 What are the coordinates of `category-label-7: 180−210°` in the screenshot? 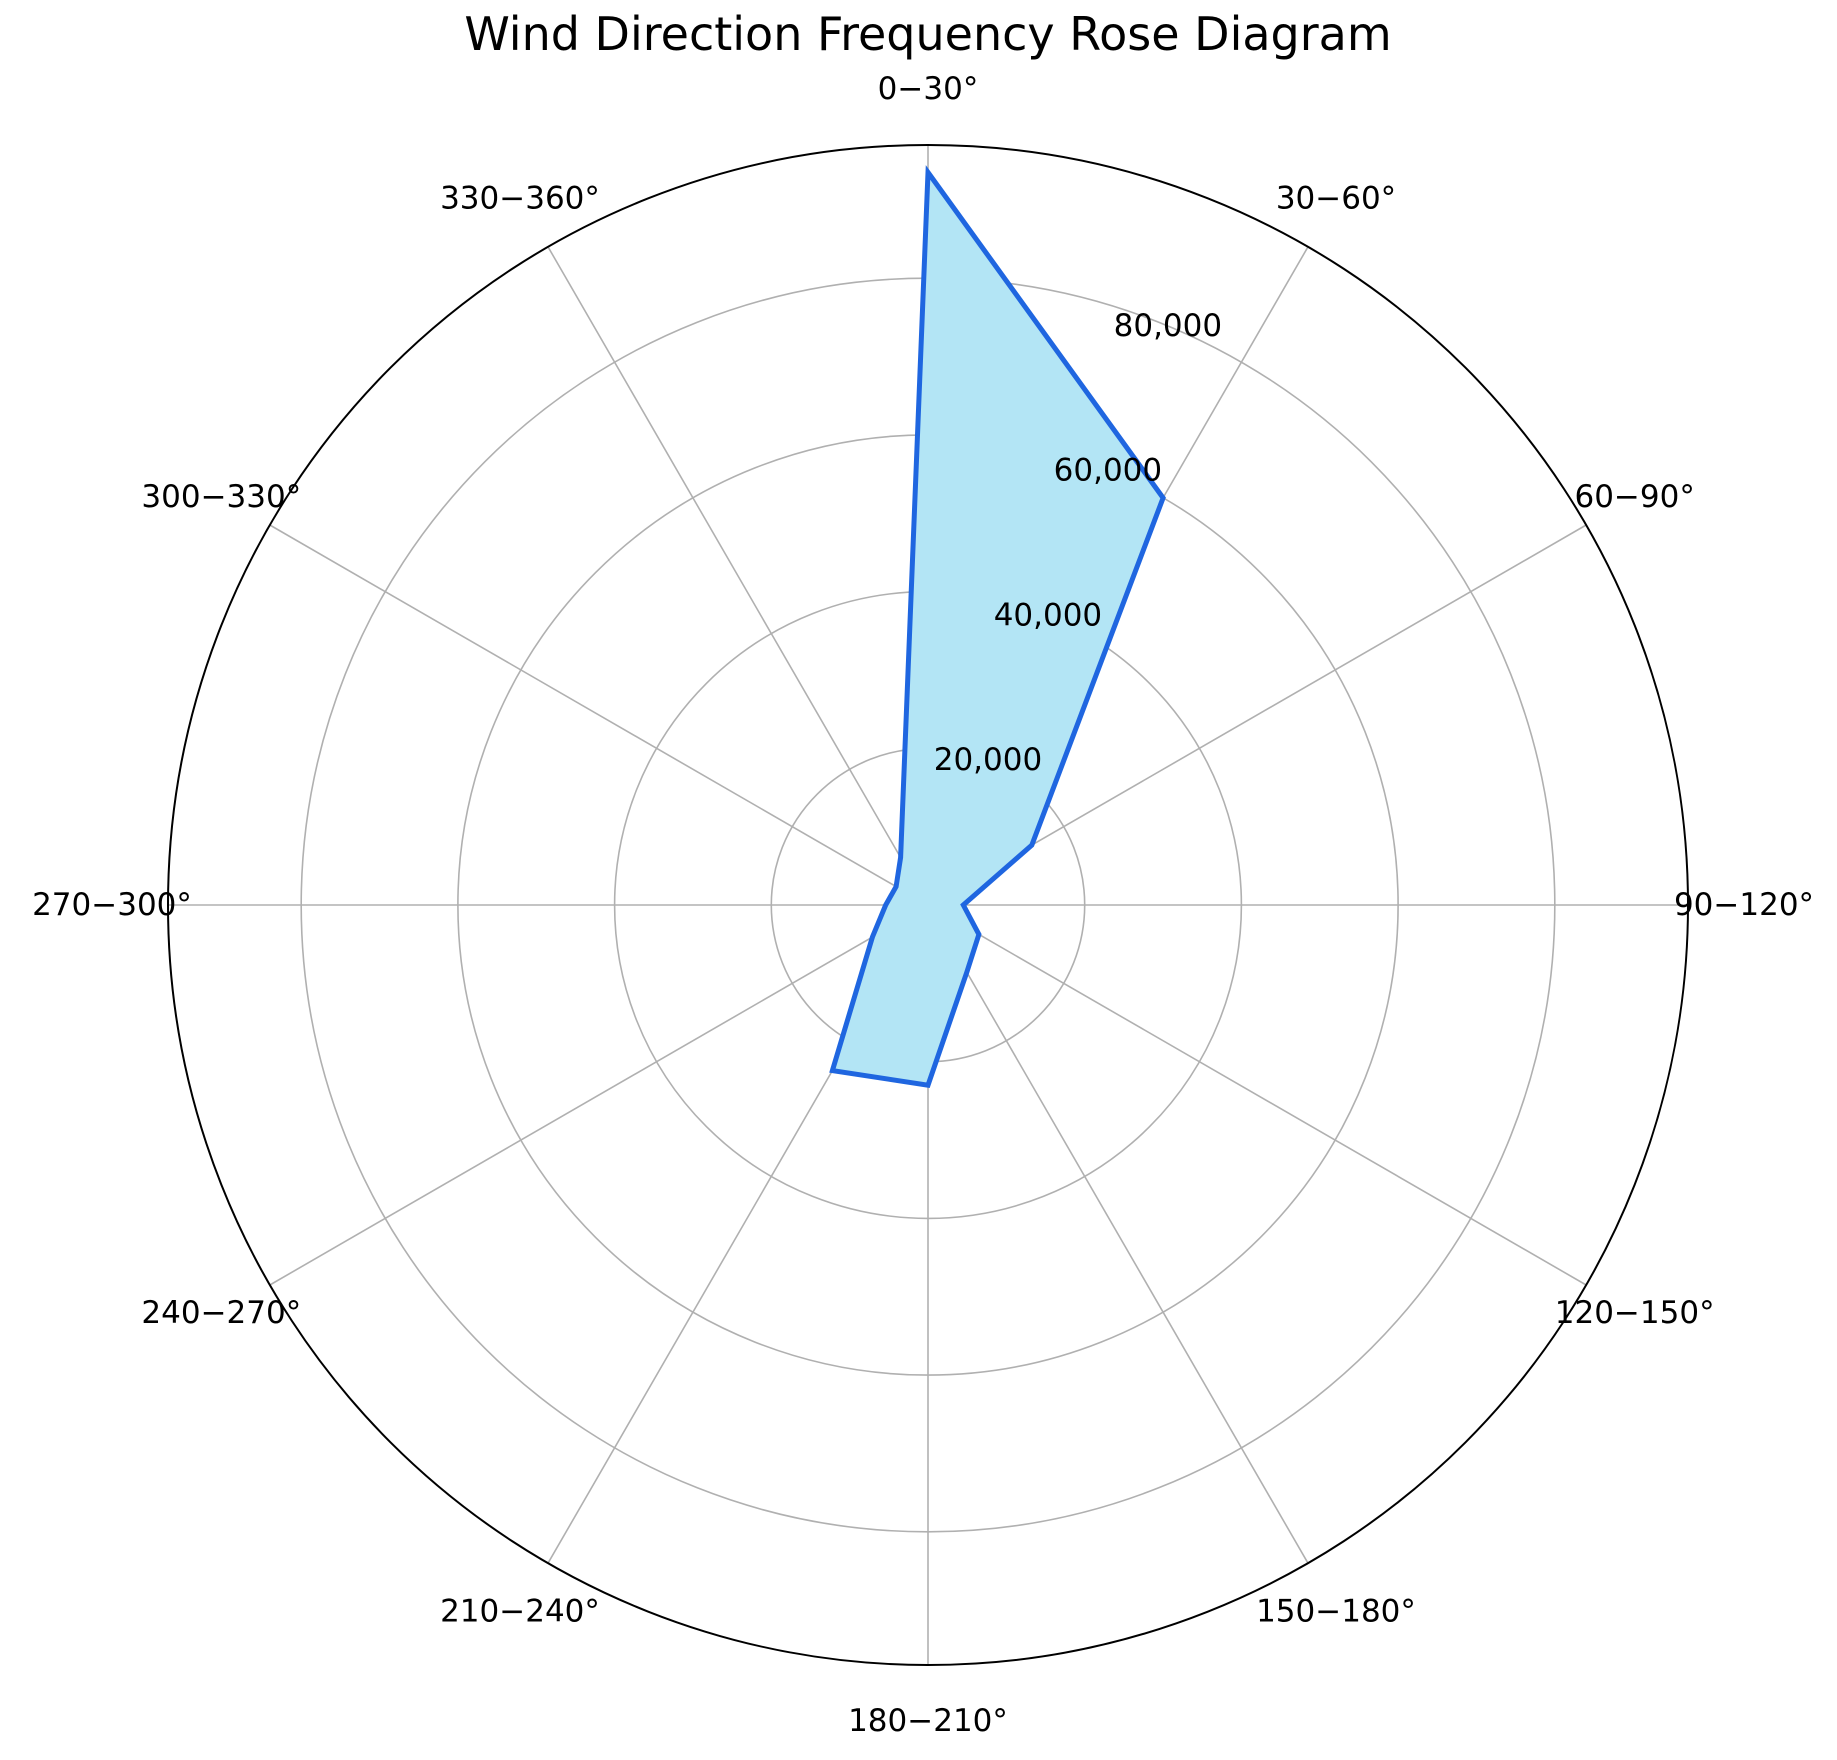 It's located at (928, 1721).